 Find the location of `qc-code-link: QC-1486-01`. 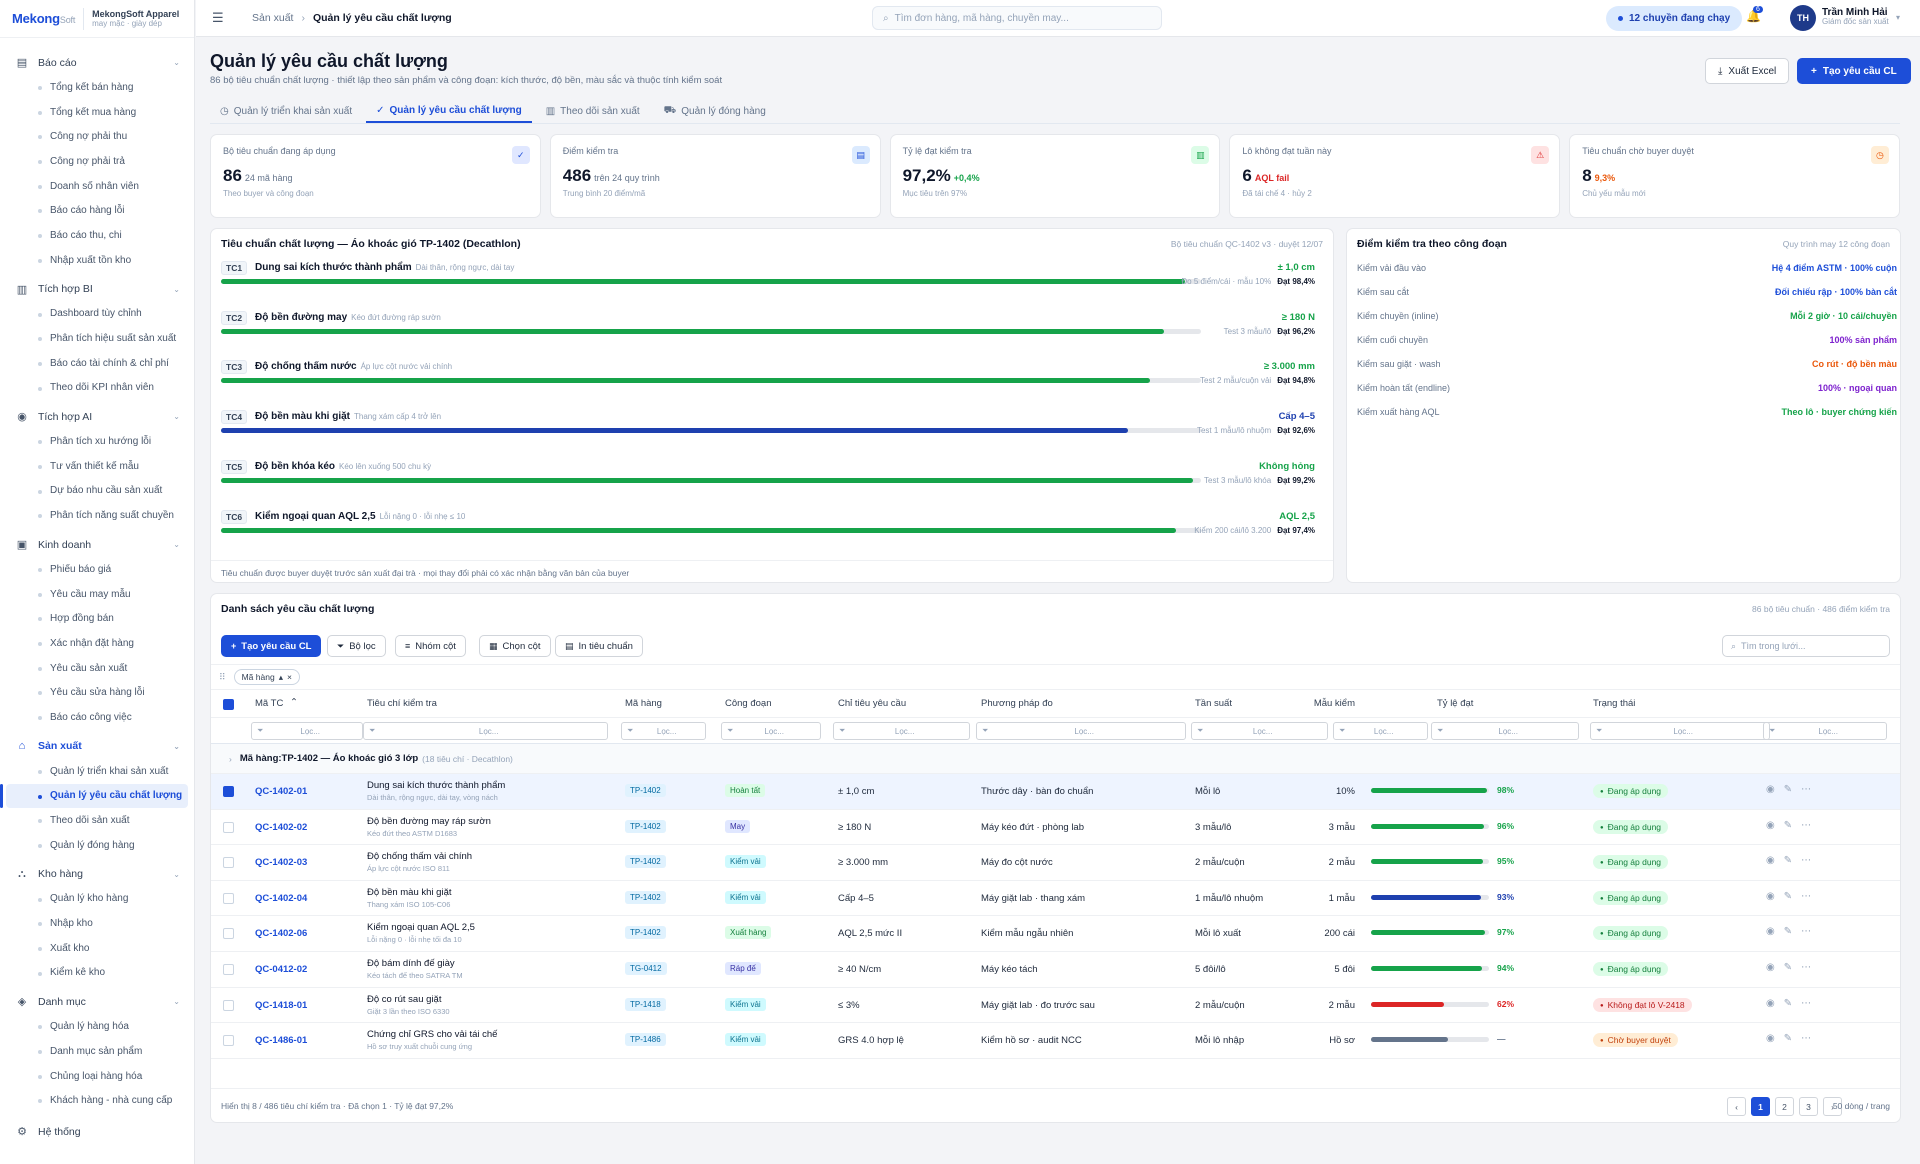

qc-code-link: QC-1486-01 is located at coordinates (281, 1041).